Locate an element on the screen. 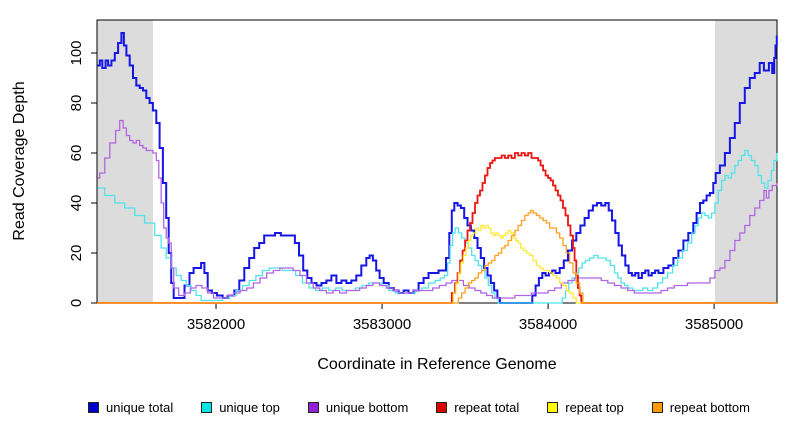 This screenshot has height=432, width=792. svg-text: 100 is located at coordinates (76, 52).